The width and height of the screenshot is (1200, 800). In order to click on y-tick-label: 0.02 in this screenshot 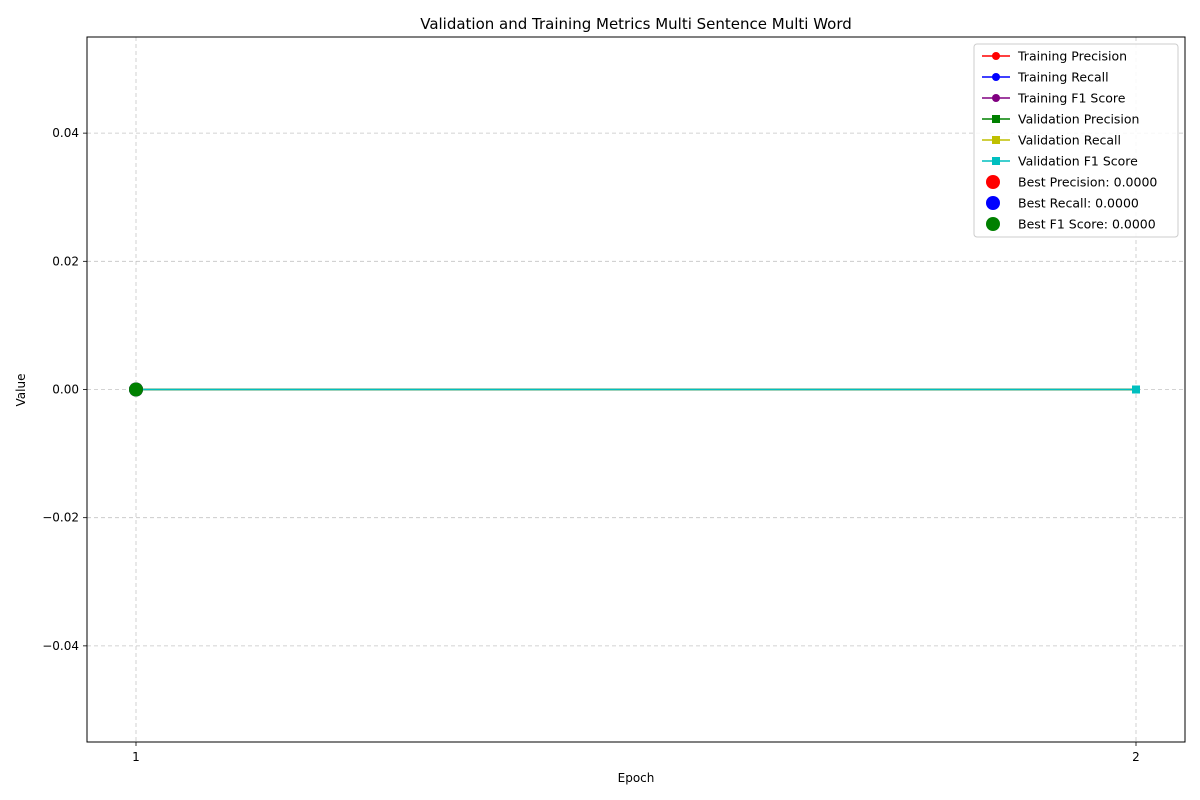, I will do `click(65, 261)`.